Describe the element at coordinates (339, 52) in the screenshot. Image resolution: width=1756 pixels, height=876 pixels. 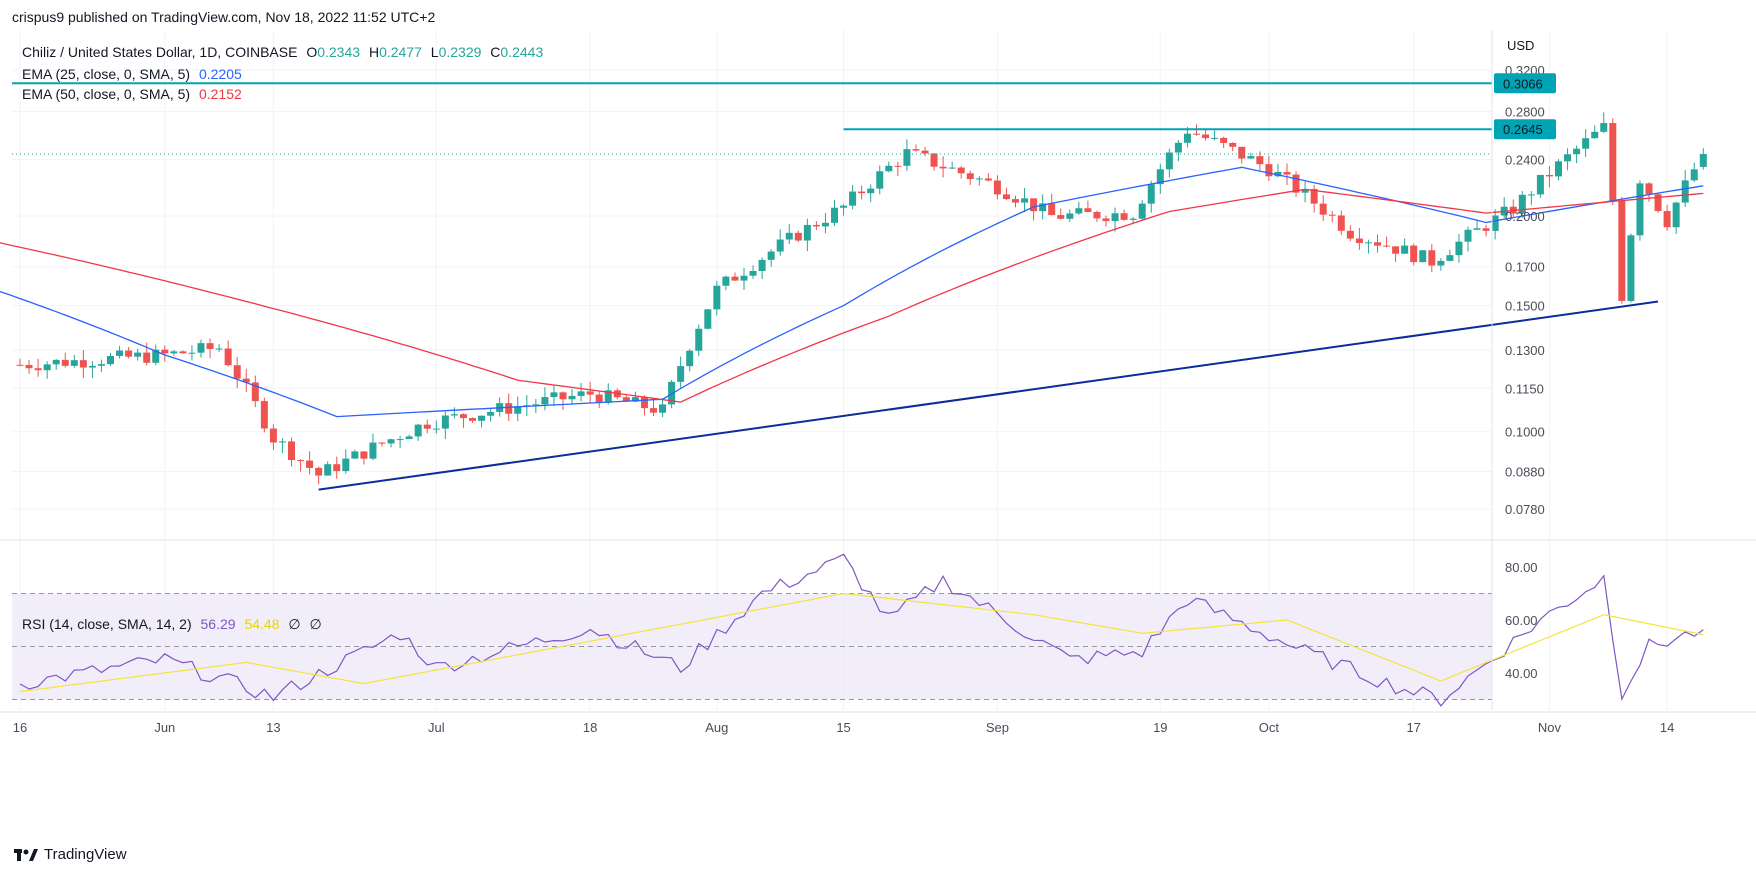
I see `open-value: 0.2343` at that location.